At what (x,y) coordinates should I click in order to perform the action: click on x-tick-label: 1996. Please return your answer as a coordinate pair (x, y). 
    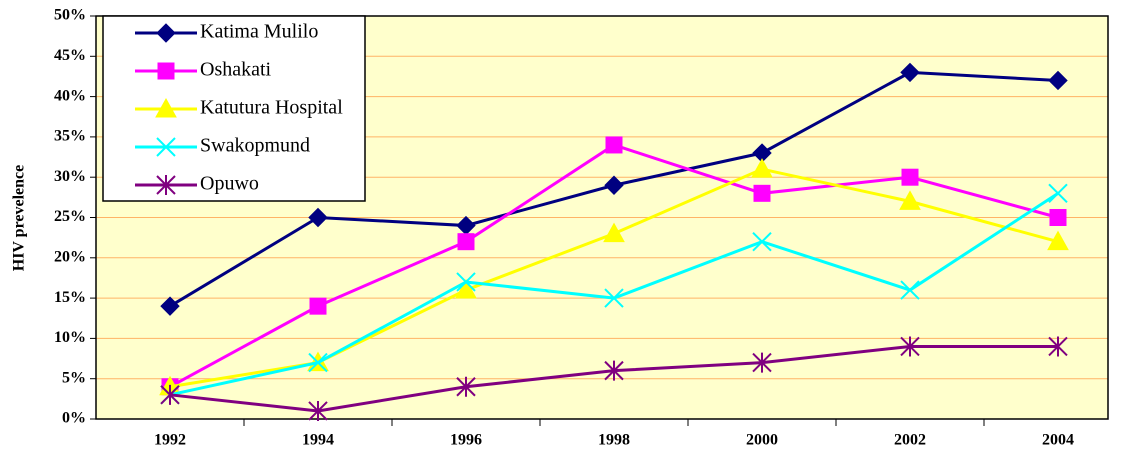
    Looking at the image, I should click on (466, 440).